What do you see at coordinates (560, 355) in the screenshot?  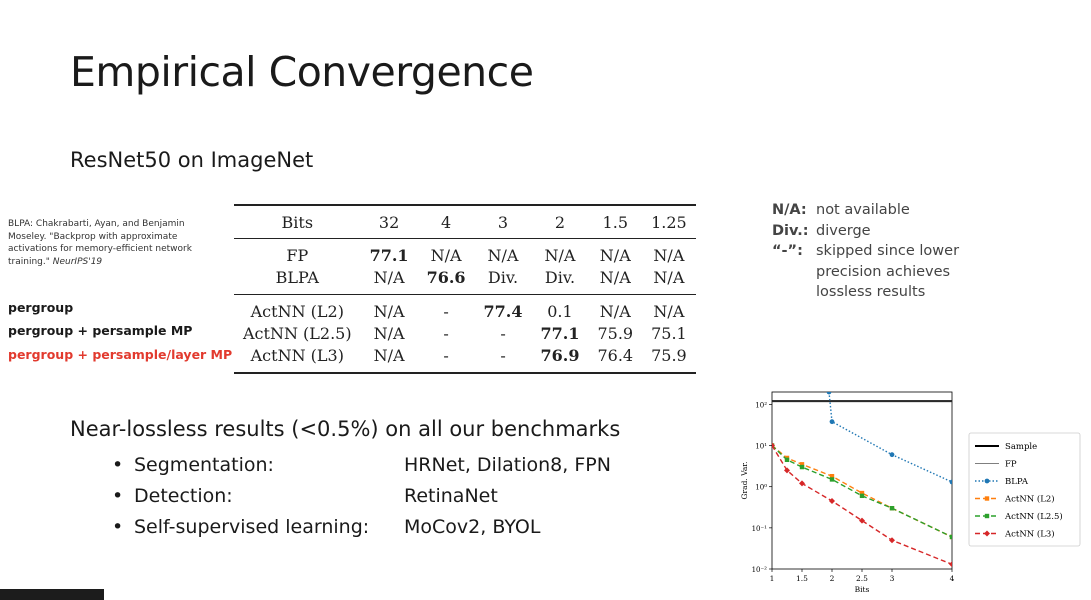 I see `table-cell: 76.9` at bounding box center [560, 355].